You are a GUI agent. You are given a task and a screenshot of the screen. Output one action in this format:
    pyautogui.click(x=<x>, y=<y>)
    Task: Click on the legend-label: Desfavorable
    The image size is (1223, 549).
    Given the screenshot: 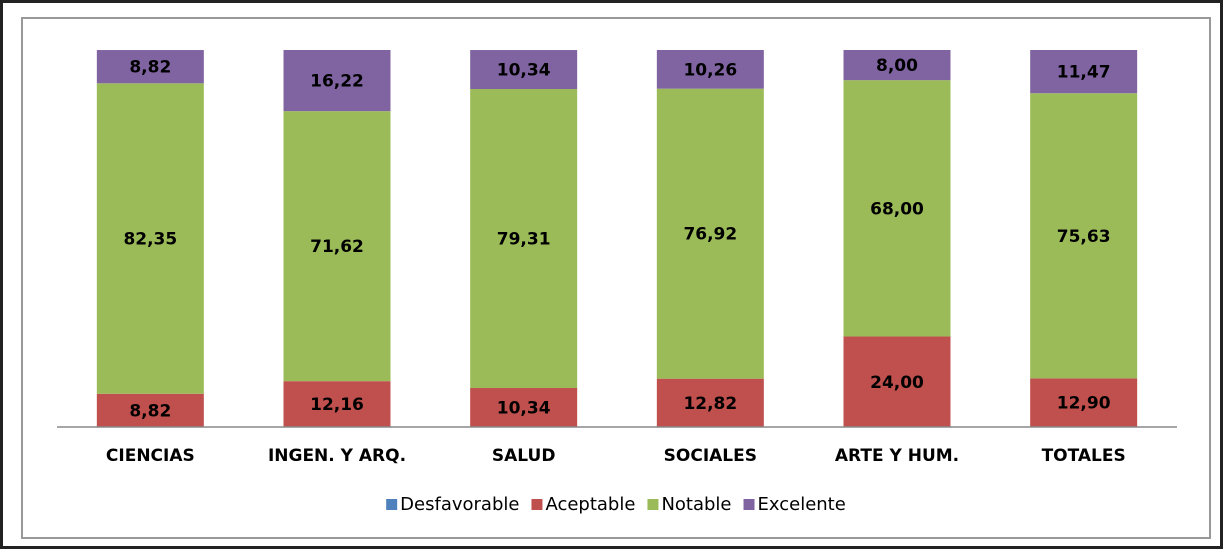 What is the action you would take?
    pyautogui.click(x=459, y=504)
    